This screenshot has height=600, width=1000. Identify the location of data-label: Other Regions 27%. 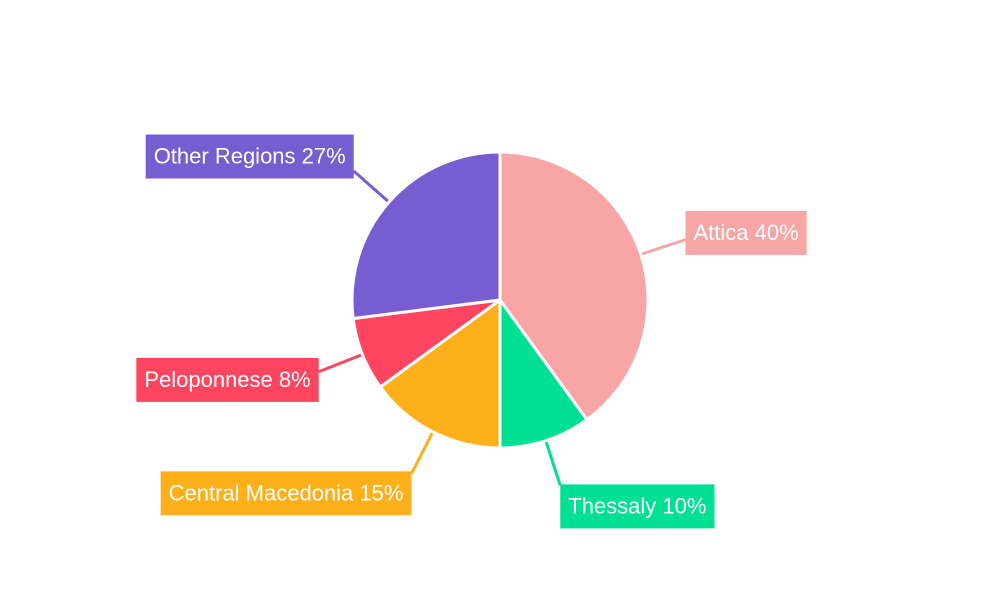
(249, 156).